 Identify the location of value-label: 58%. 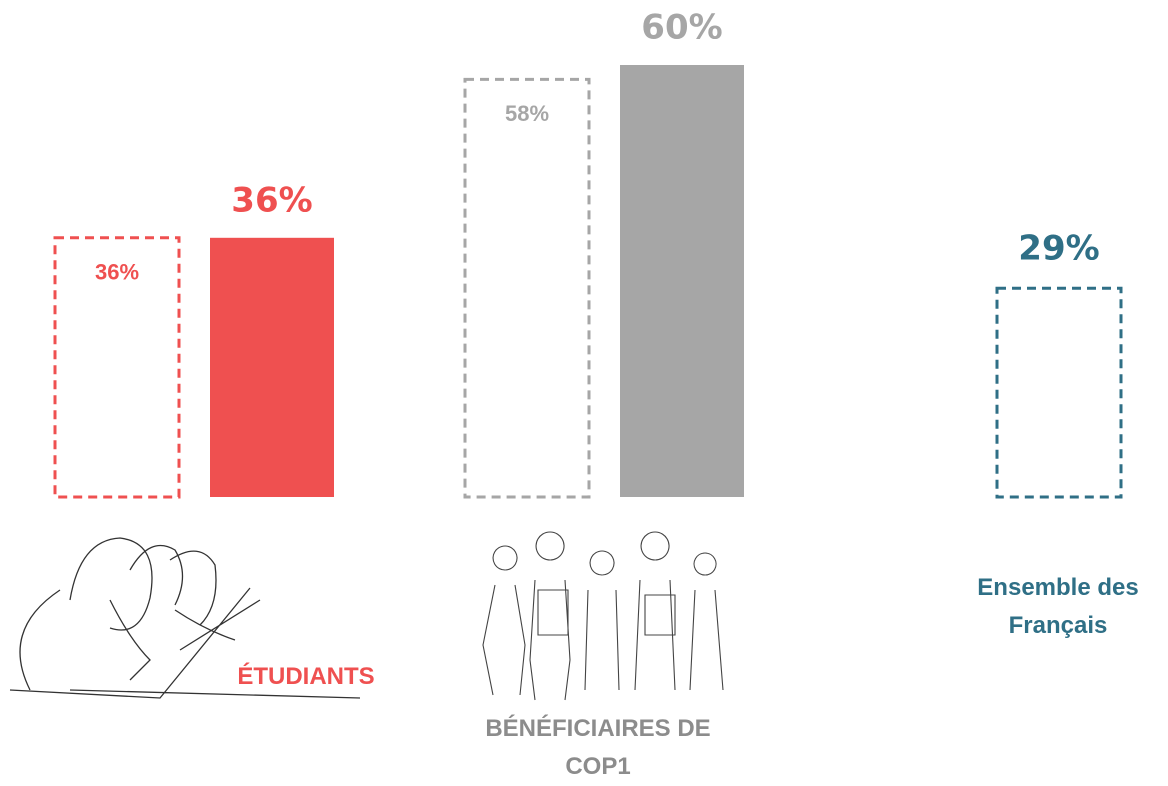
(527, 113).